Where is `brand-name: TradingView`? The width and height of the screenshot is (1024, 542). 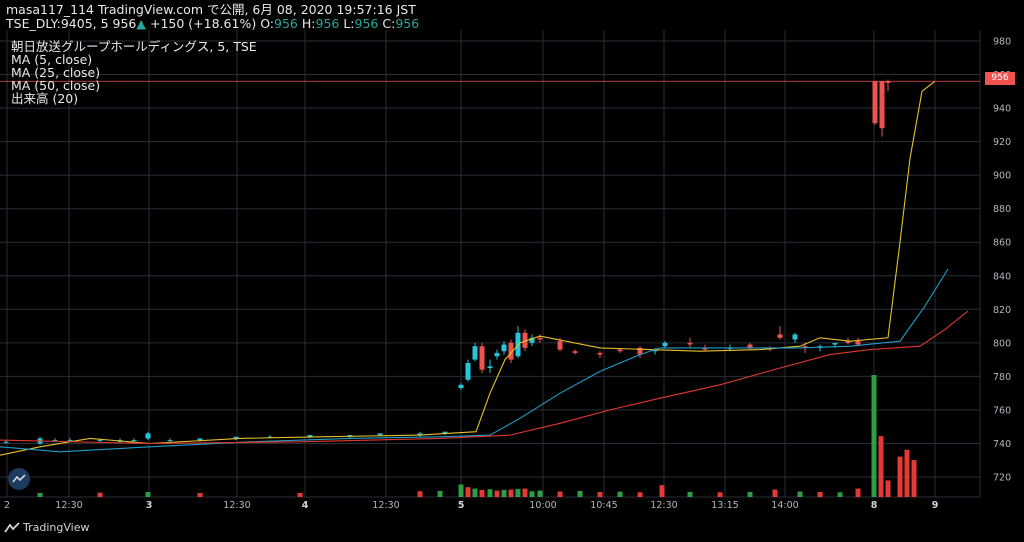 brand-name: TradingView is located at coordinates (56, 527).